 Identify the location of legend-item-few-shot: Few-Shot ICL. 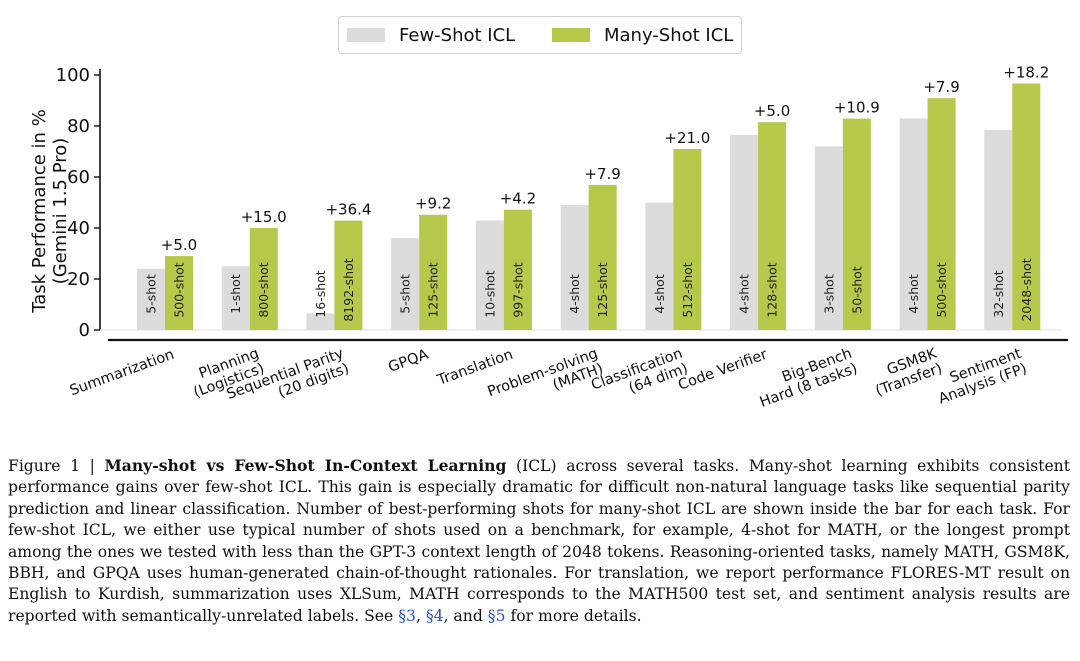
(431, 35).